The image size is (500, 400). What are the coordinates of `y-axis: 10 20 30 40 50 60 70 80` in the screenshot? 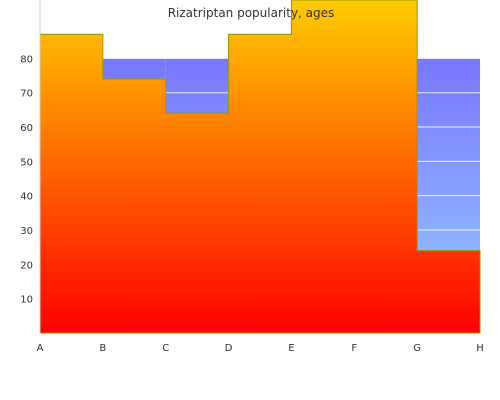 It's located at (30, 166).